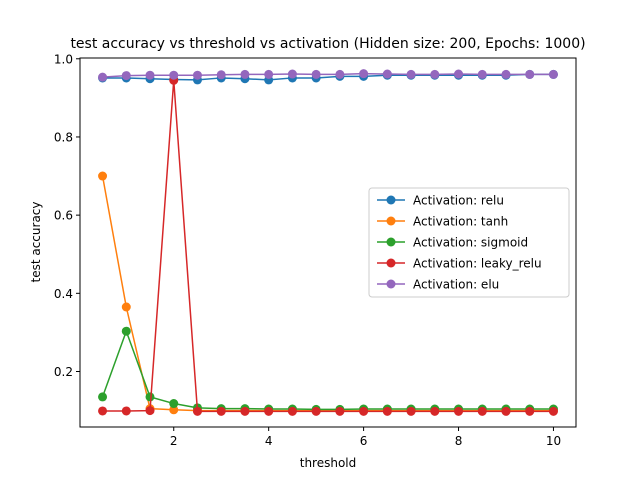 The width and height of the screenshot is (640, 485). I want to click on x-axis-label: threshold, so click(328, 463).